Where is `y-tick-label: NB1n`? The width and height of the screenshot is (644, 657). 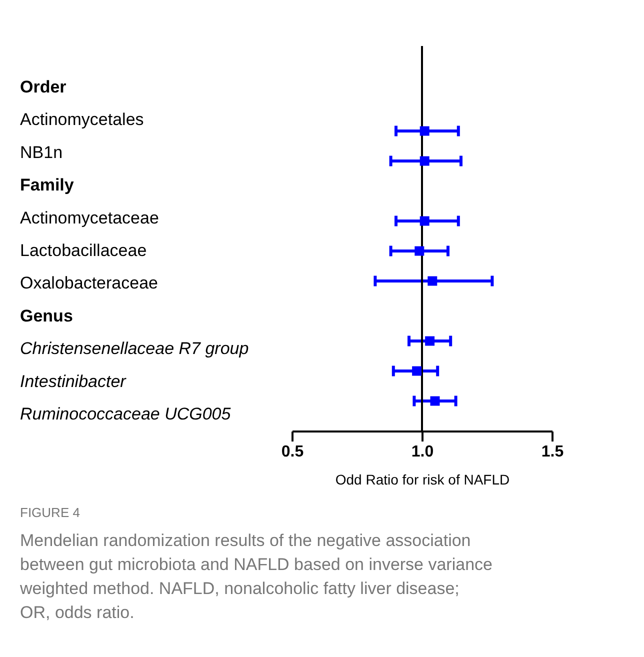 y-tick-label: NB1n is located at coordinates (41, 152).